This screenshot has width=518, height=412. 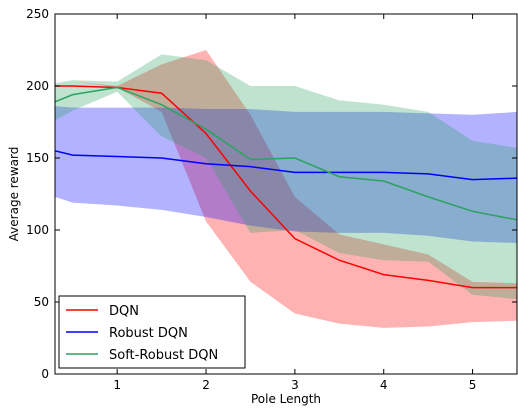 I want to click on y-axis-label: Average reward, so click(x=14, y=194).